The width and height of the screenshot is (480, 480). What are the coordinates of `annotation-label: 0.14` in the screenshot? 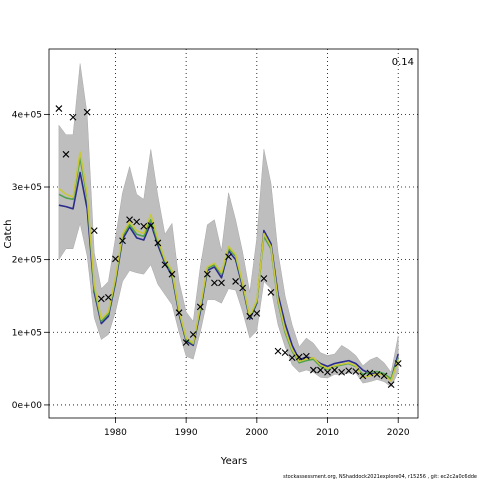 It's located at (403, 62).